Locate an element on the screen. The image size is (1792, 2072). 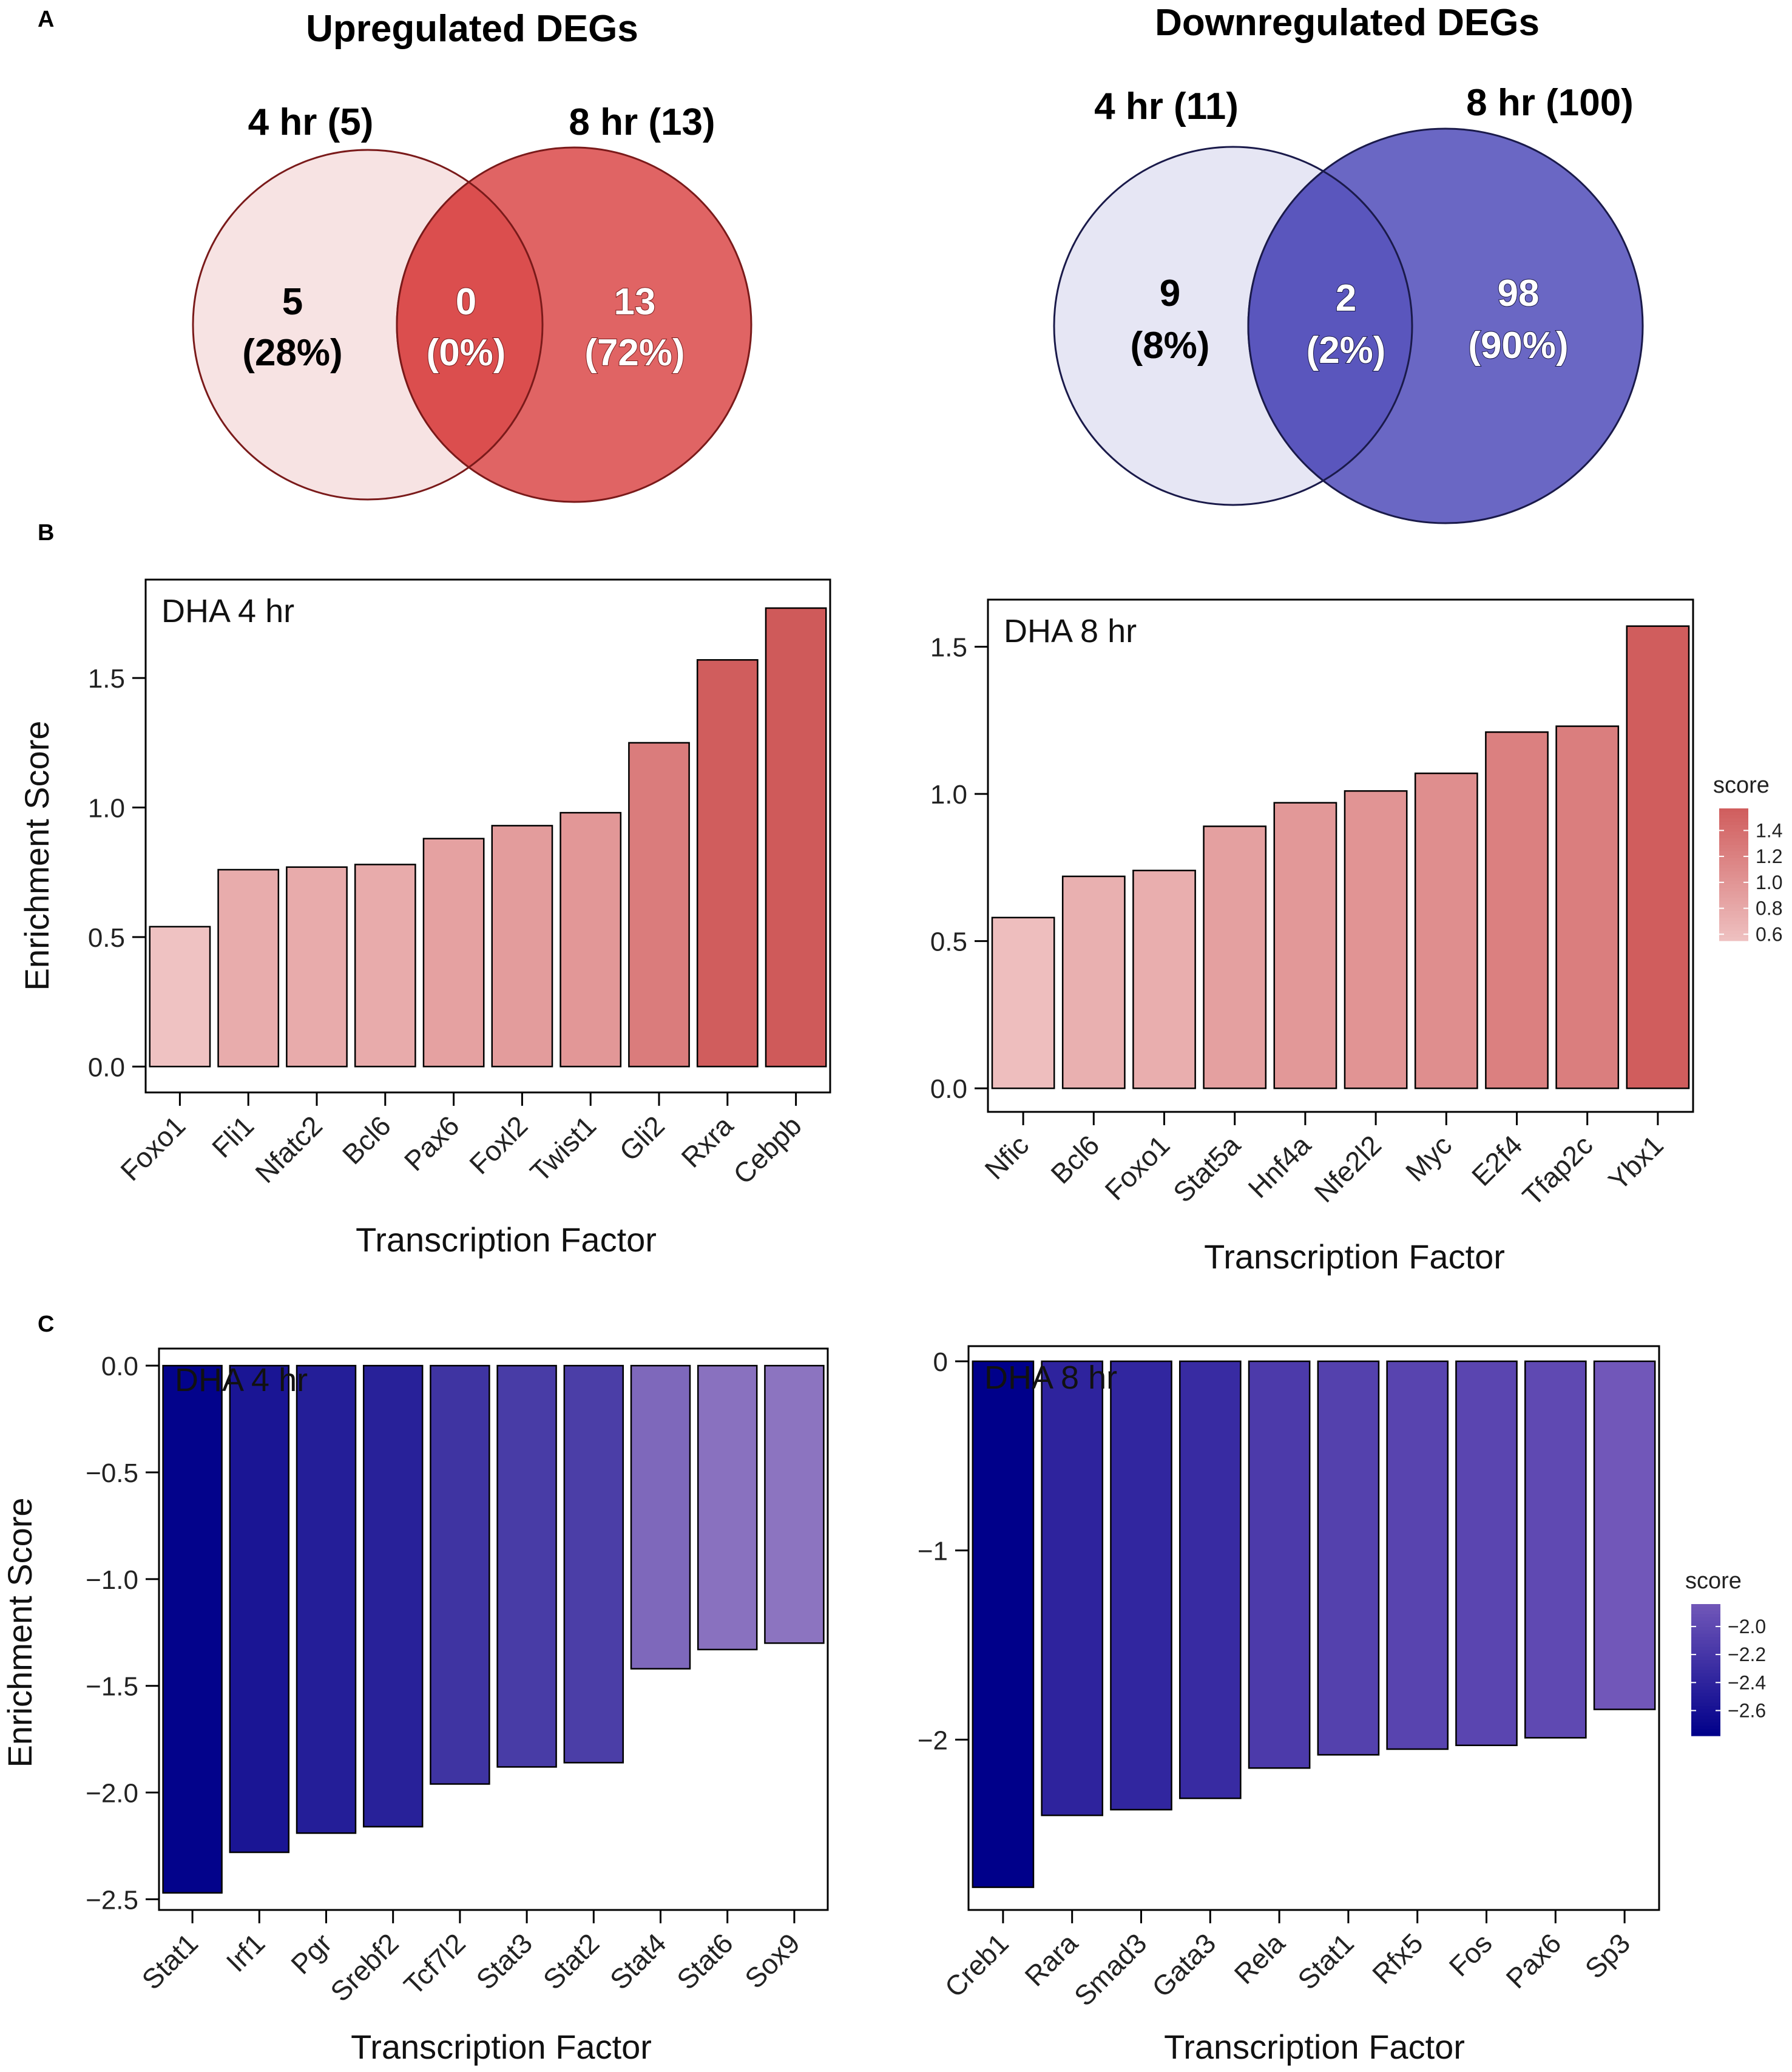
bar-irf1 is located at coordinates (259, 1609).